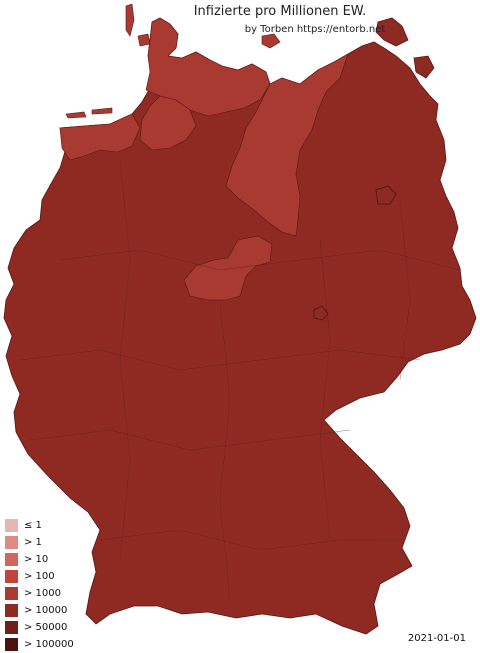 This screenshot has height=653, width=480. Describe the element at coordinates (271, 41) in the screenshot. I see `island-fehmarn` at that location.